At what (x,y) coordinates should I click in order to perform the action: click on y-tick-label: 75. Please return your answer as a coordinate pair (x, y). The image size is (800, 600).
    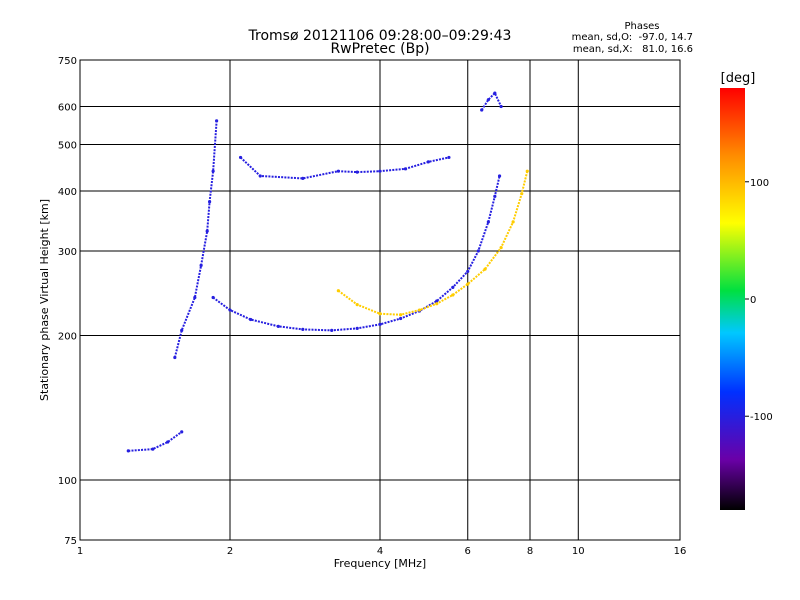
    Looking at the image, I should click on (70, 541).